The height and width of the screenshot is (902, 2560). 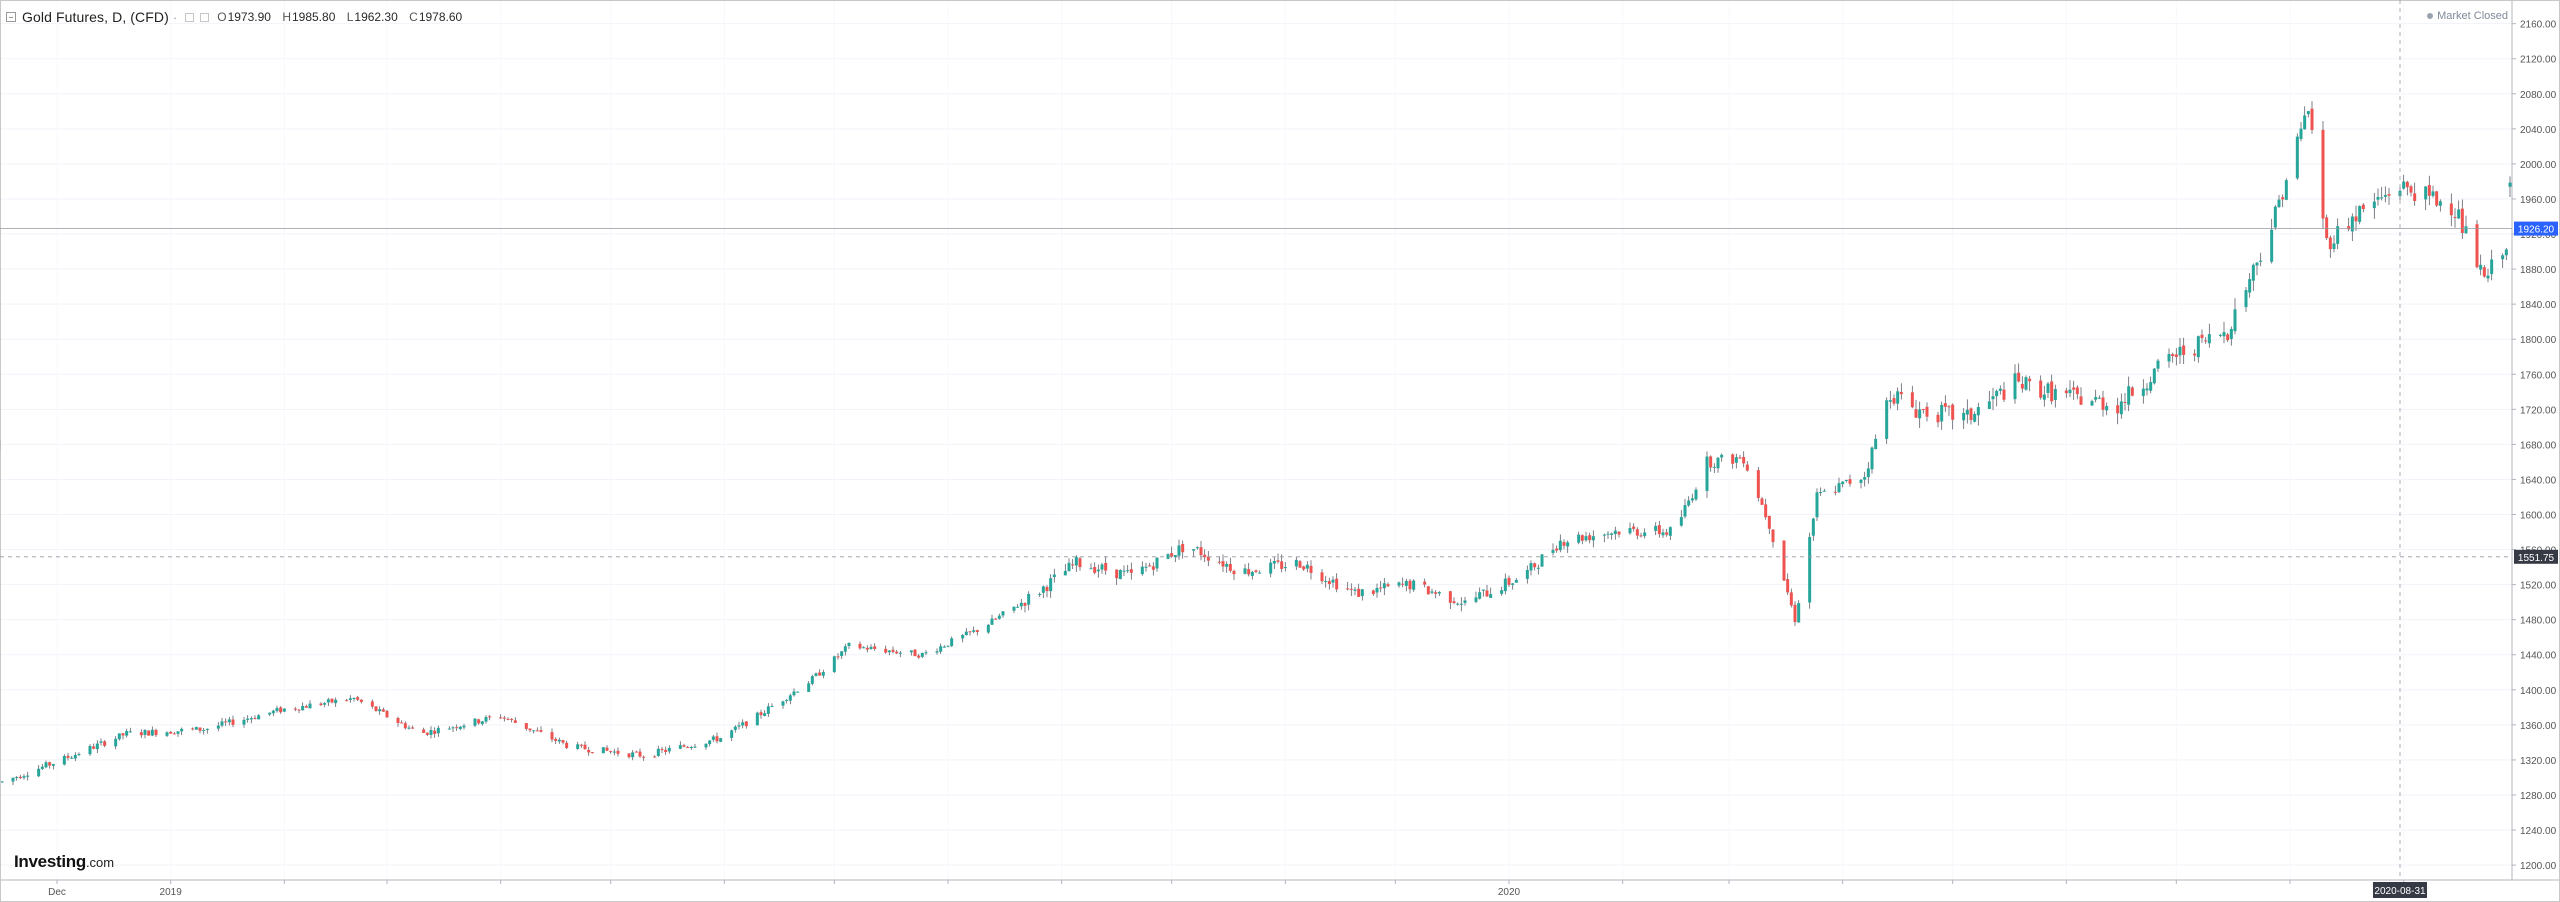 What do you see at coordinates (11, 17) in the screenshot?
I see `collapse-icon` at bounding box center [11, 17].